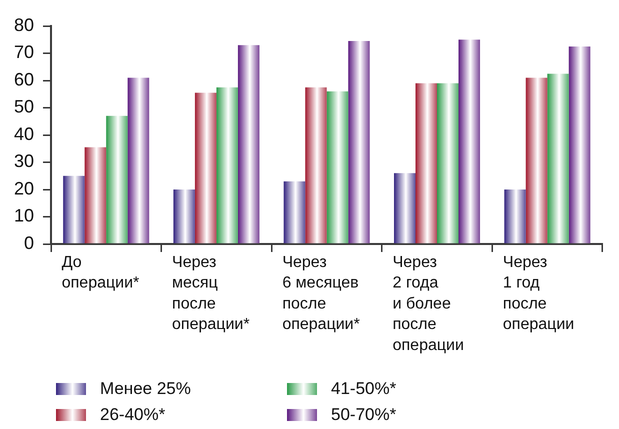 The height and width of the screenshot is (429, 619). Describe the element at coordinates (24, 161) in the screenshot. I see `y-tick-label: 30` at that location.